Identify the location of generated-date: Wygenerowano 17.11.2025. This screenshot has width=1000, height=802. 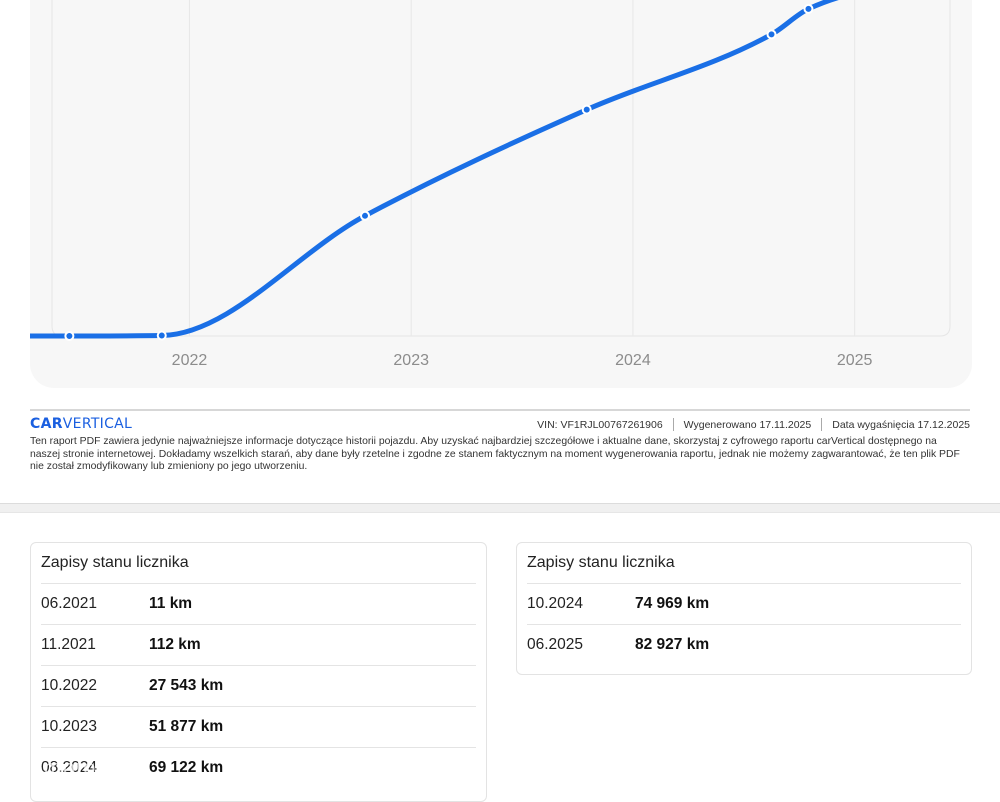
(747, 424).